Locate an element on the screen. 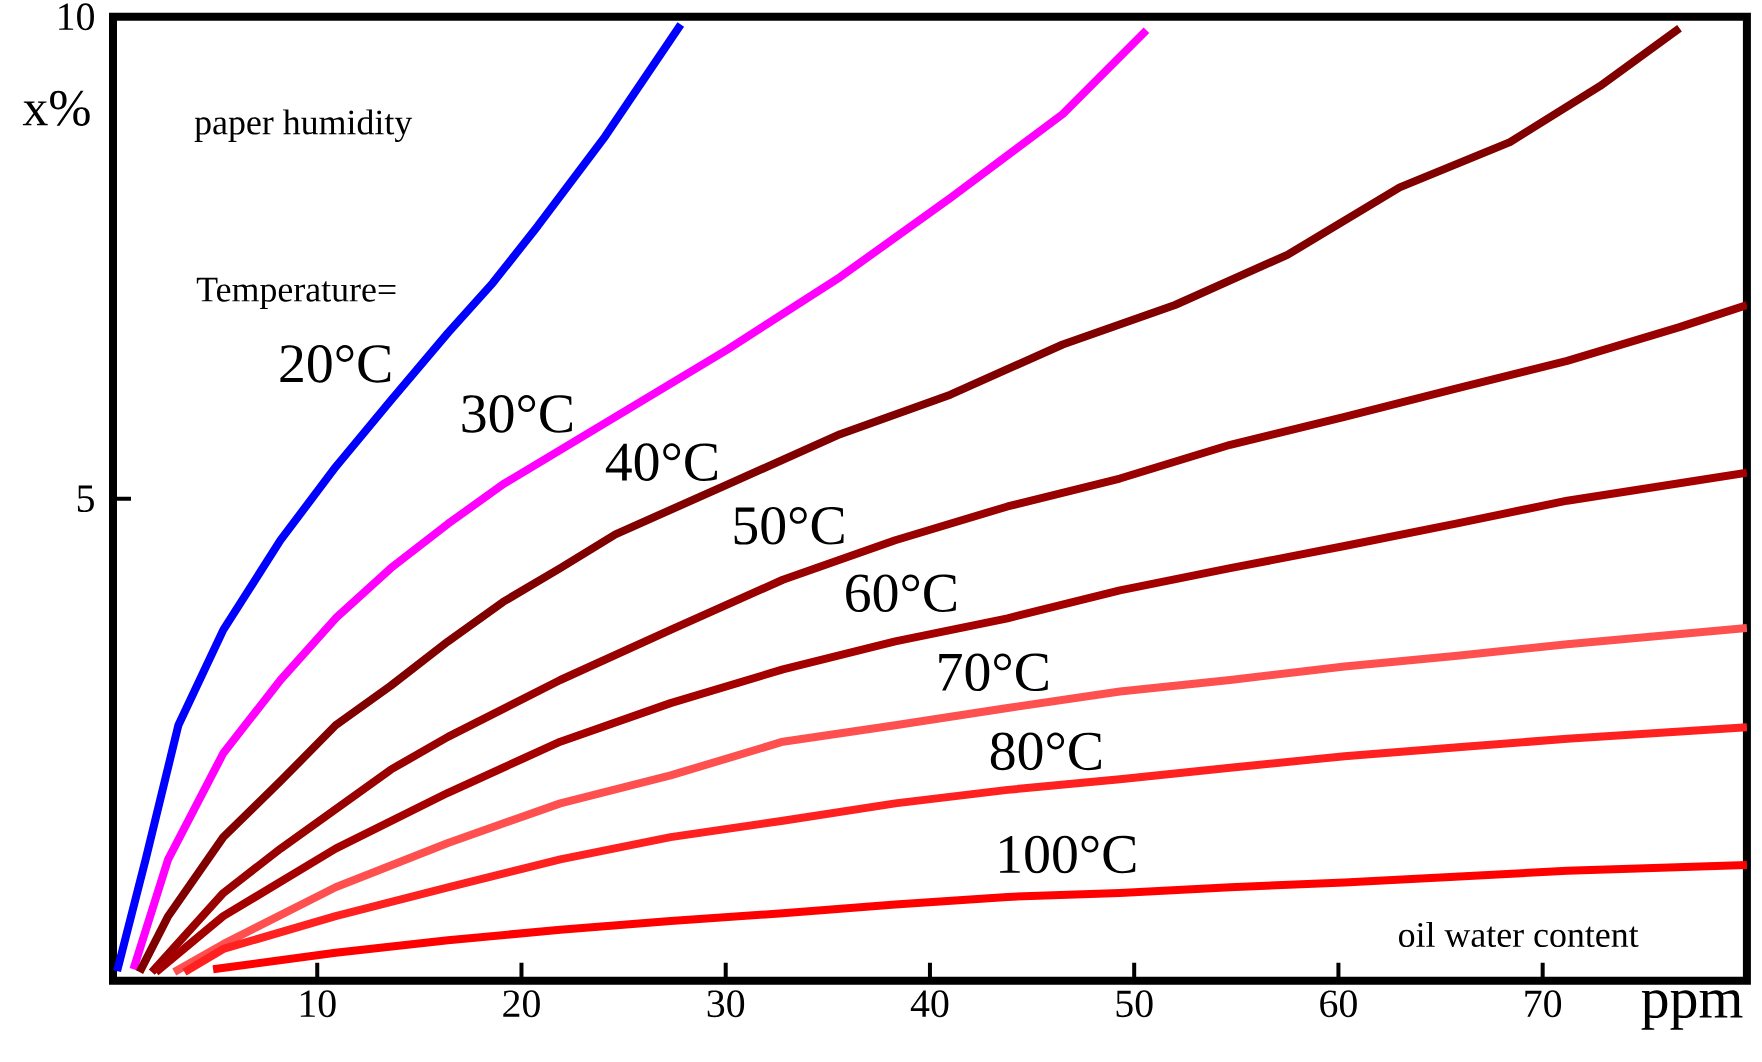 The height and width of the screenshot is (1062, 1762). annotation: oil water content is located at coordinates (1519, 934).